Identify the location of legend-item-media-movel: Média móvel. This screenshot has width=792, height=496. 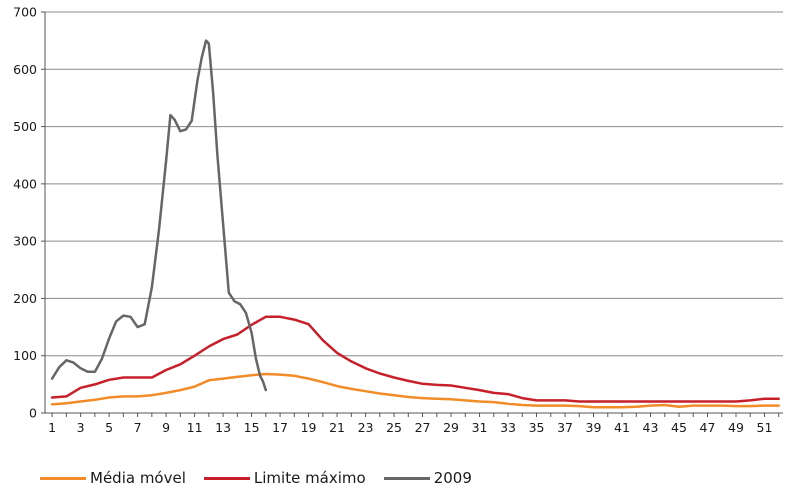
(113, 478).